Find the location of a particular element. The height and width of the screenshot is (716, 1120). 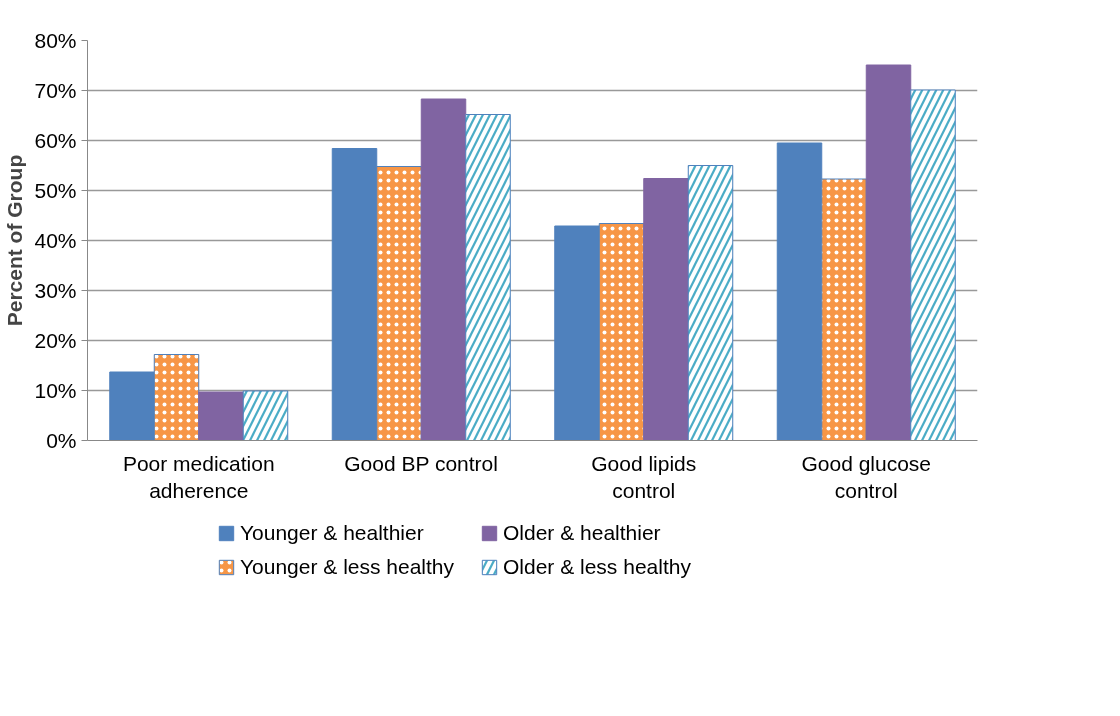

legend-label: Younger & less healthy is located at coordinates (348, 567).